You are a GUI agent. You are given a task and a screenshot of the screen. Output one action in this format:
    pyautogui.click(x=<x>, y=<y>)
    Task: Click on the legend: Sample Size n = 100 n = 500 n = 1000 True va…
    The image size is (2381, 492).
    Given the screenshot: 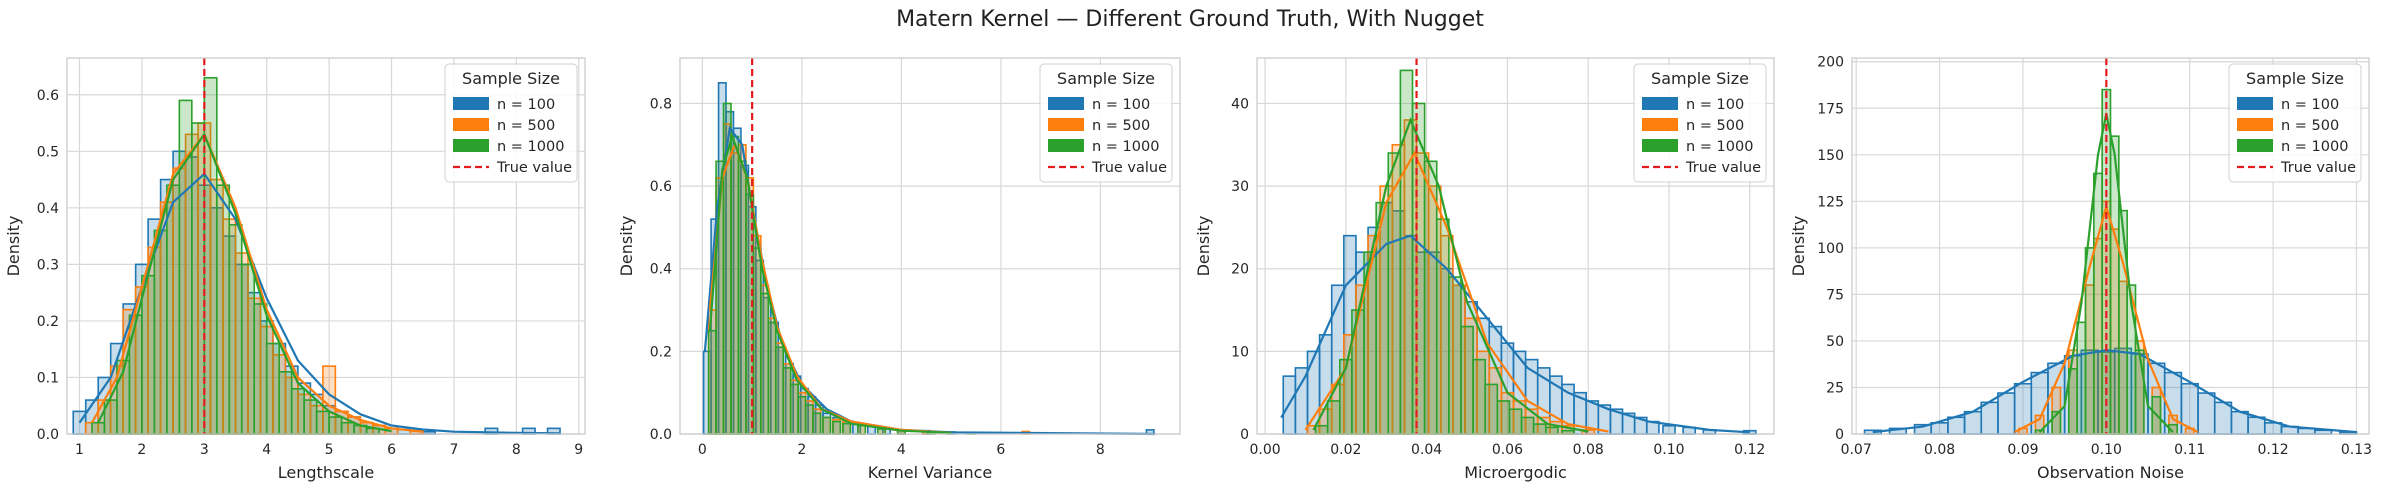 What is the action you would take?
    pyautogui.click(x=1700, y=123)
    